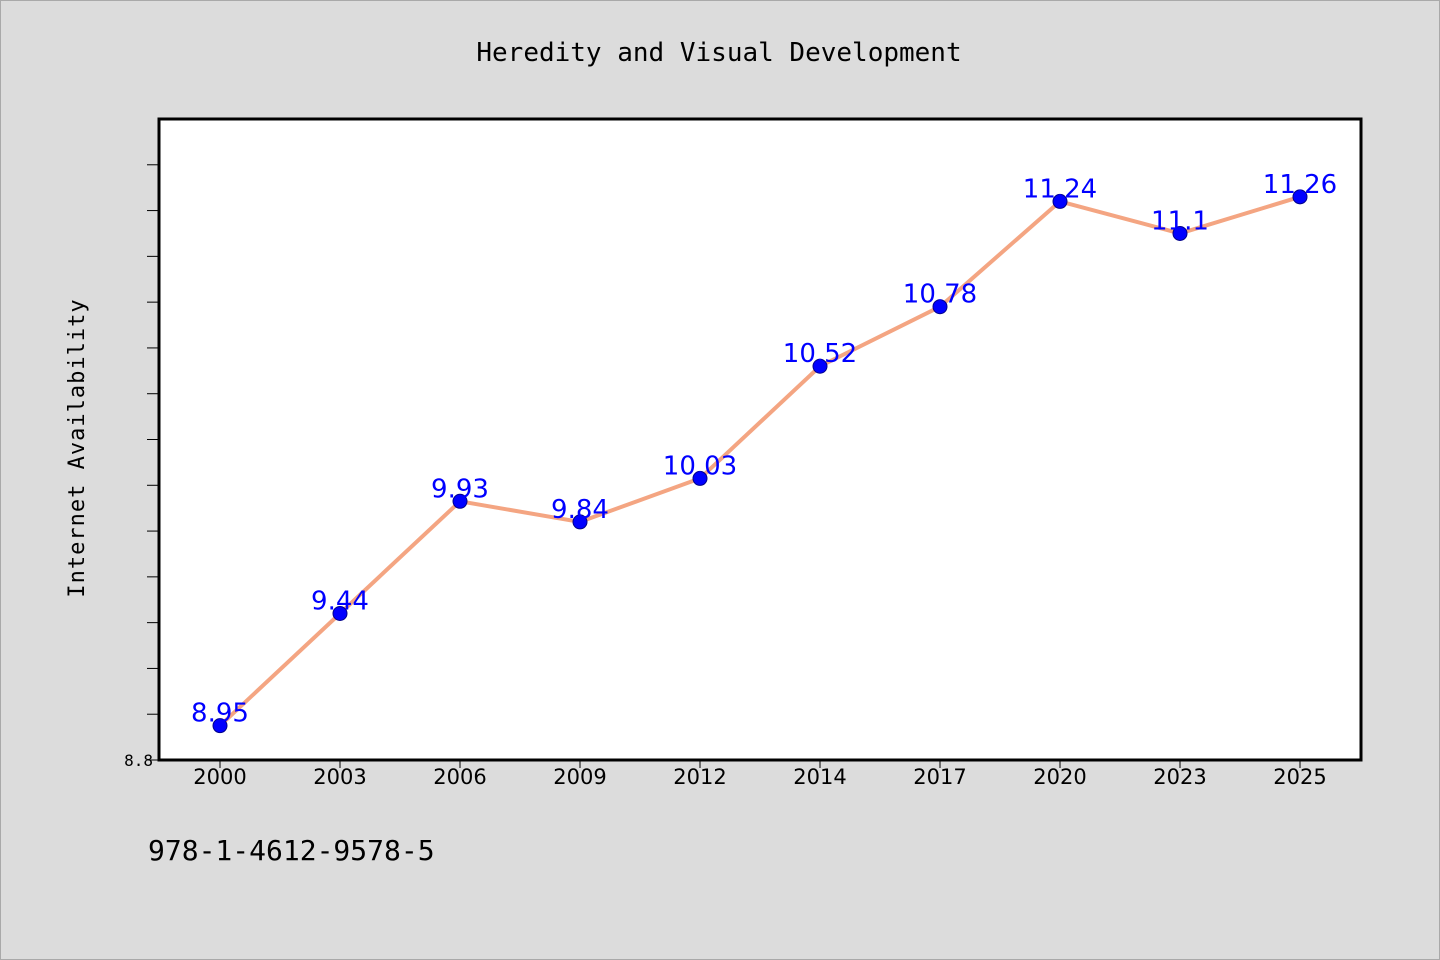  Describe the element at coordinates (820, 354) in the screenshot. I see `data-label: 10.52` at that location.